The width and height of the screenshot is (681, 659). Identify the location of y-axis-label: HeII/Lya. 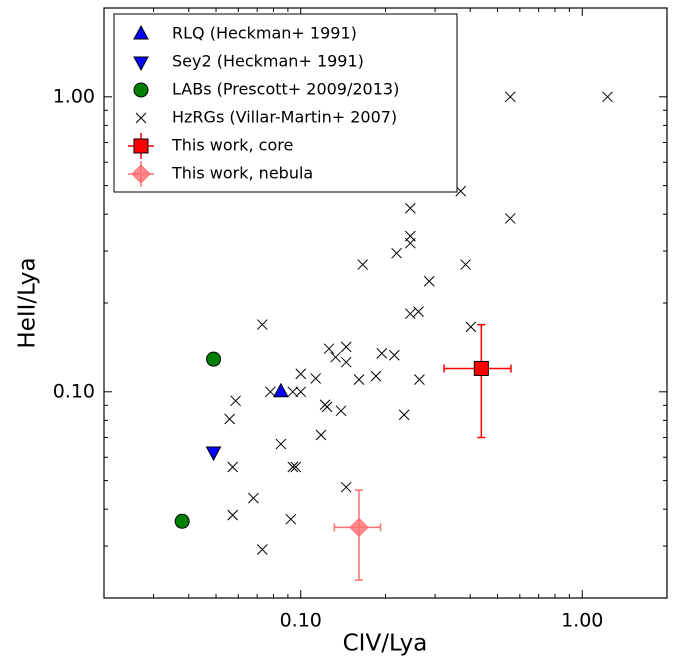
(28, 302).